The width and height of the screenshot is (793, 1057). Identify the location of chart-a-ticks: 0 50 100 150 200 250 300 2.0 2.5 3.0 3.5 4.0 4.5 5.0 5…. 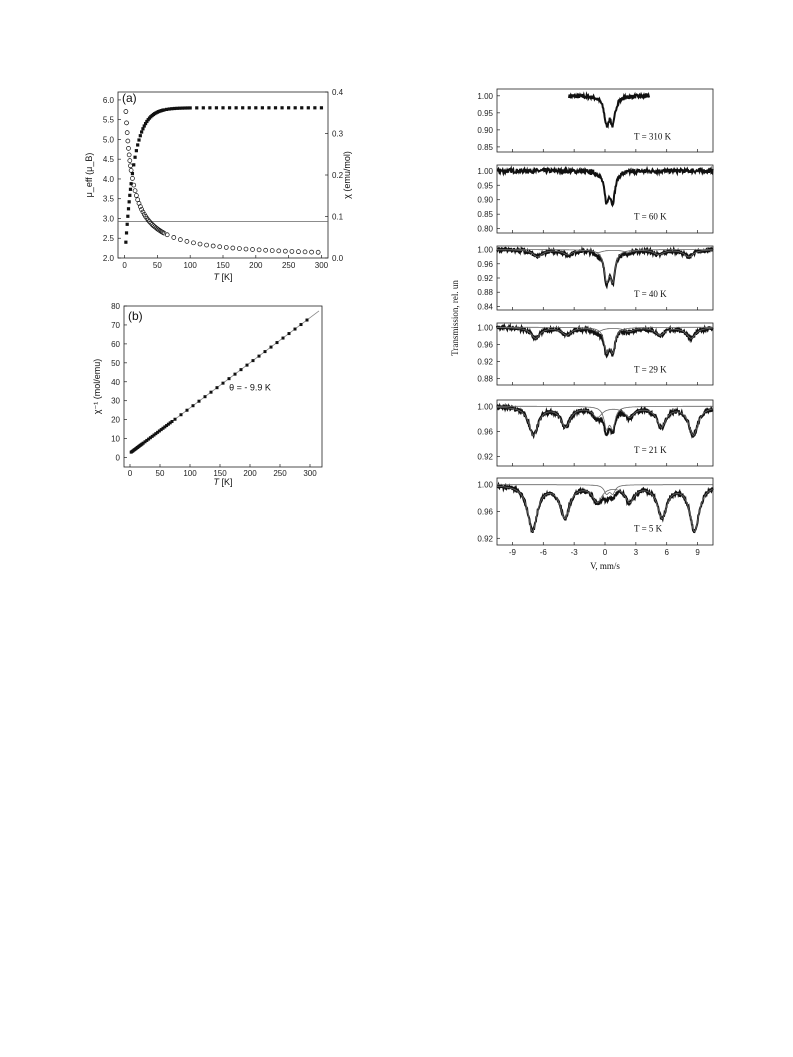
(223, 179).